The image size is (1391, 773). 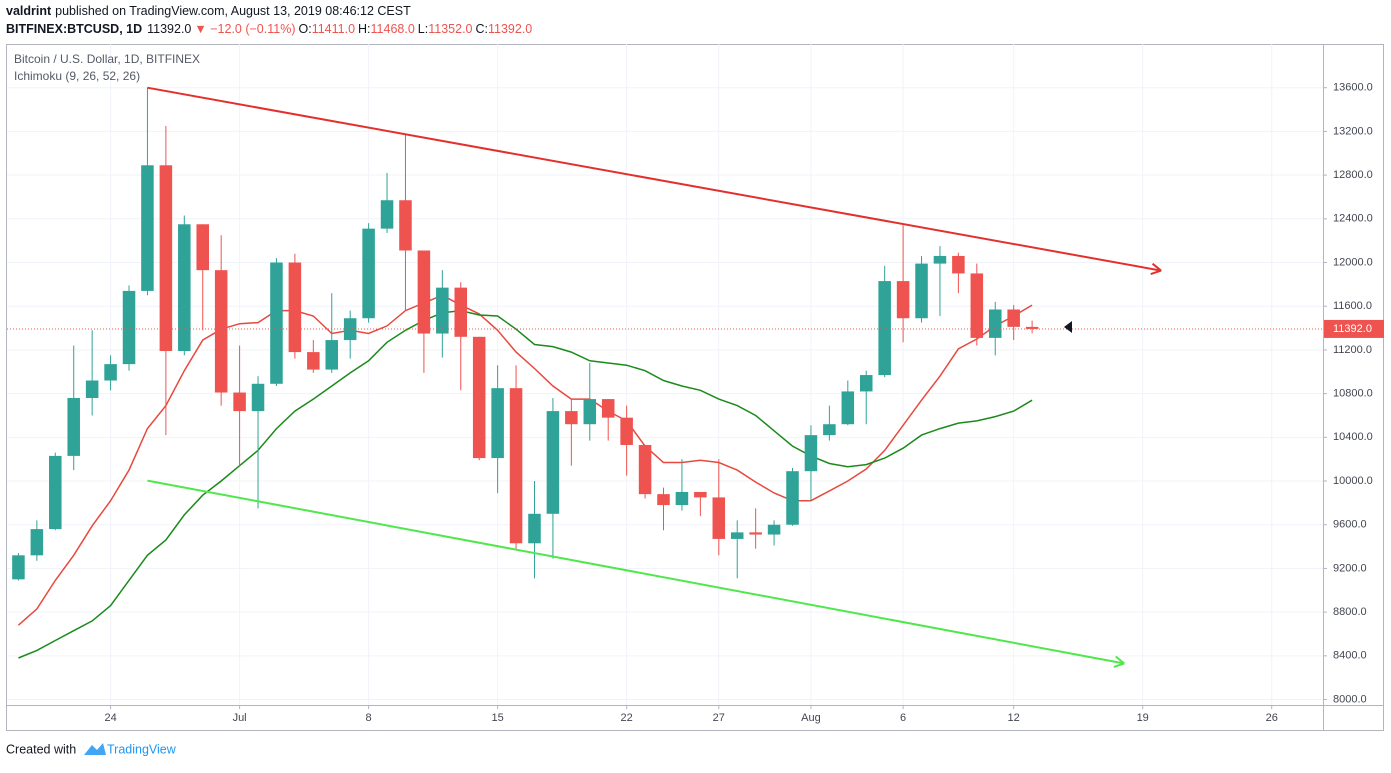 I want to click on price-label: 11392.0, so click(x=1352, y=329).